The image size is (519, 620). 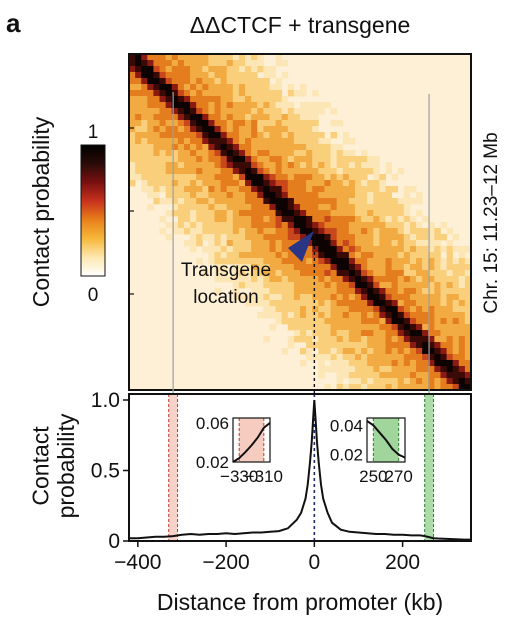 I want to click on x-axis-ticks: −400 −200 0 200, so click(x=267, y=557).